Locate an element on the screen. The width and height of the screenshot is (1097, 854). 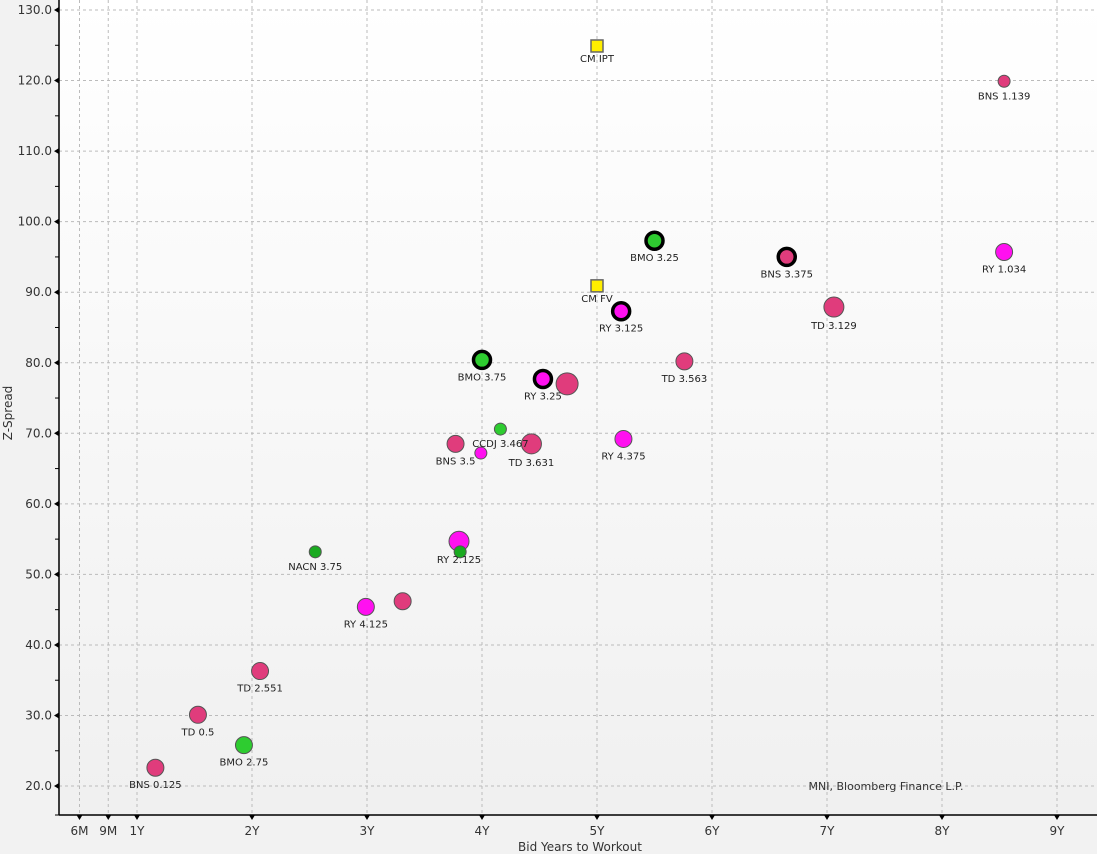
x-tick-label: 2Y is located at coordinates (253, 831).